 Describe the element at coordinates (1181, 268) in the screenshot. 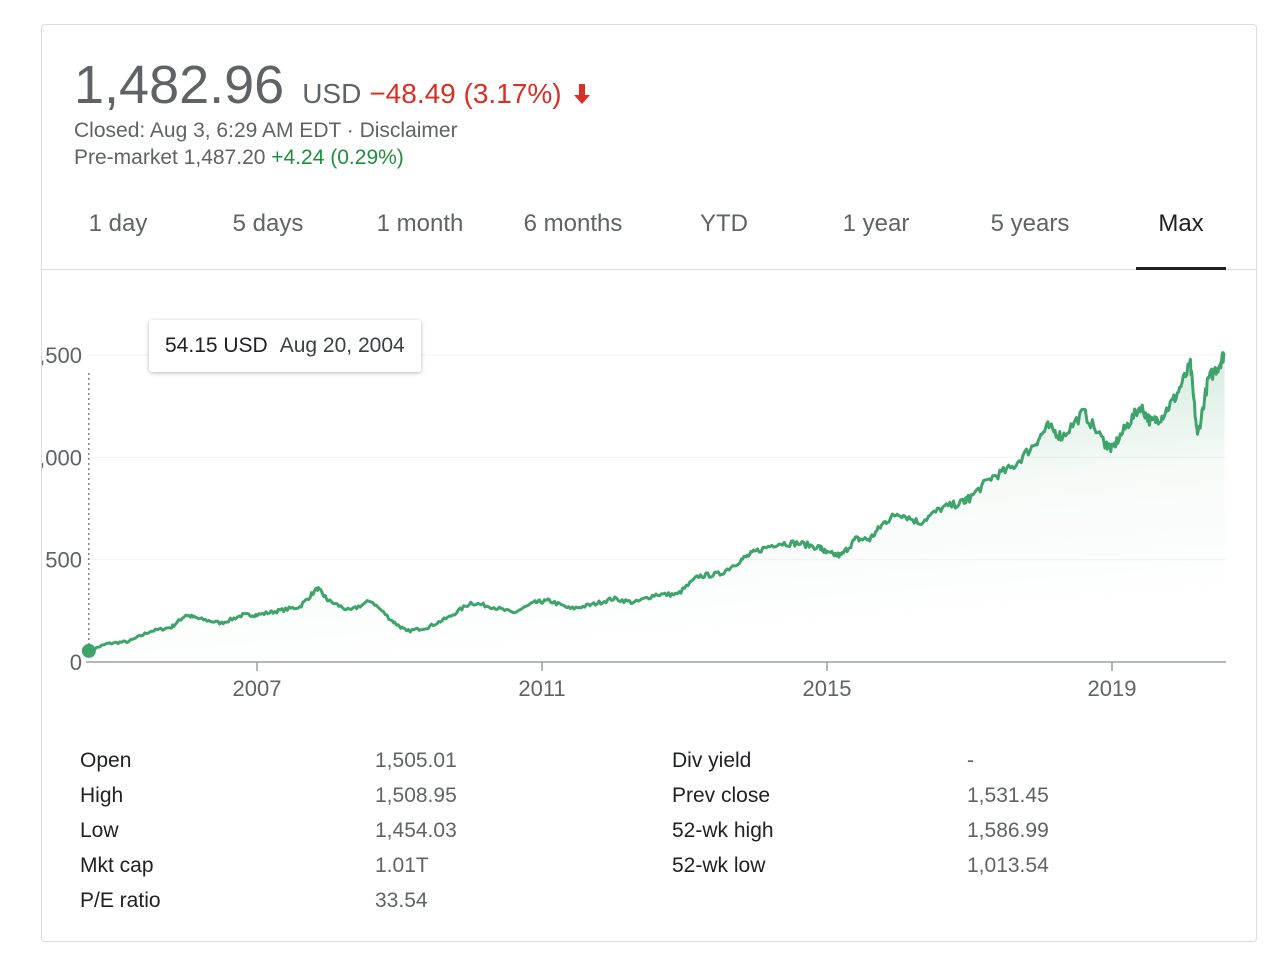

I see `active-tab-underline` at that location.